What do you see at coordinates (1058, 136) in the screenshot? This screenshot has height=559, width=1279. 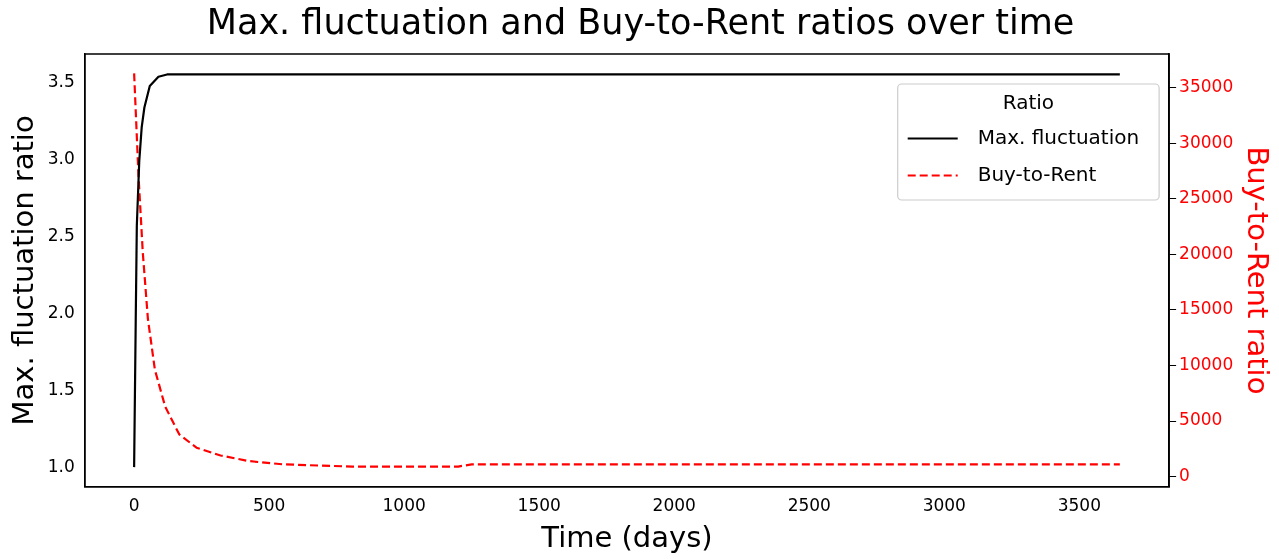 I see `legend-label: Max. fluctuation` at bounding box center [1058, 136].